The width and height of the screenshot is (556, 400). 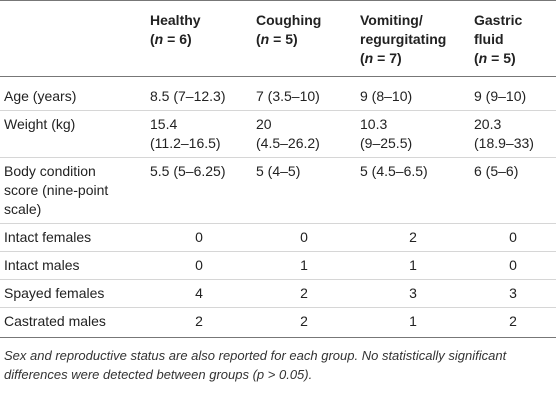 I want to click on cell-line: 9 (8–10), so click(x=386, y=96).